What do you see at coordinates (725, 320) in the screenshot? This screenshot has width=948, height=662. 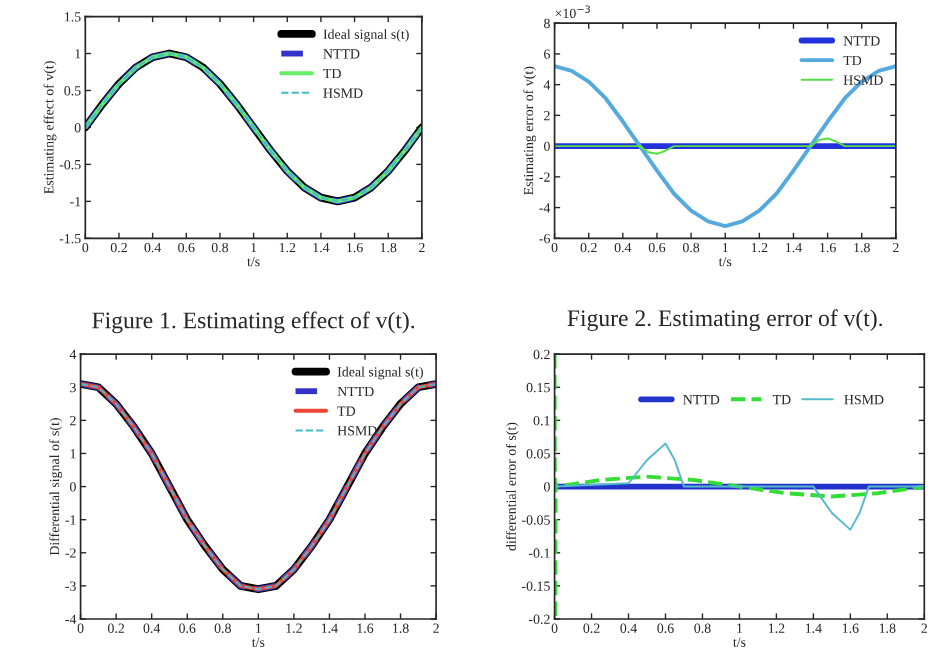 I see `caption: Figure 2. Estimating error of v(t).` at bounding box center [725, 320].